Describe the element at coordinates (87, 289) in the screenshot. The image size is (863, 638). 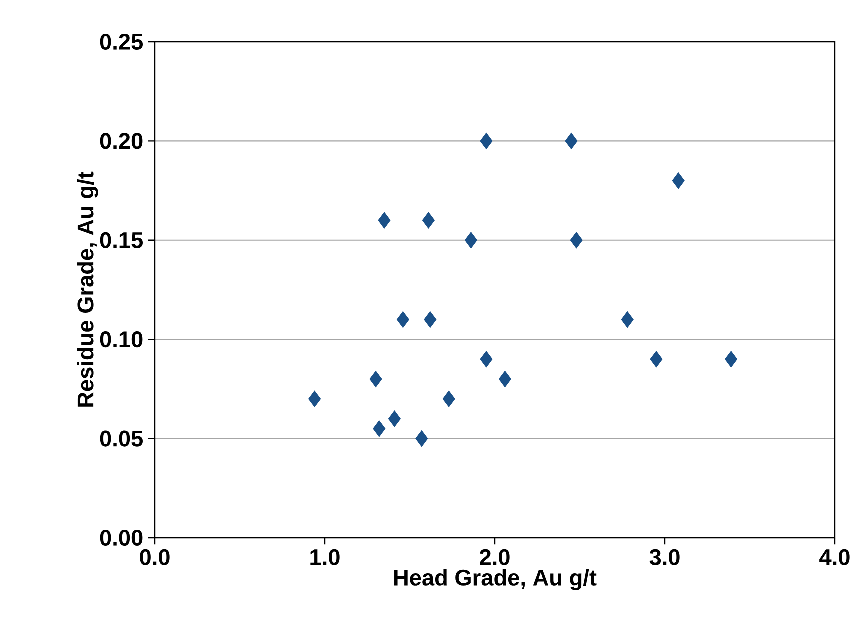
I see `y-axis-title: Residue Grade, Au g/t` at that location.